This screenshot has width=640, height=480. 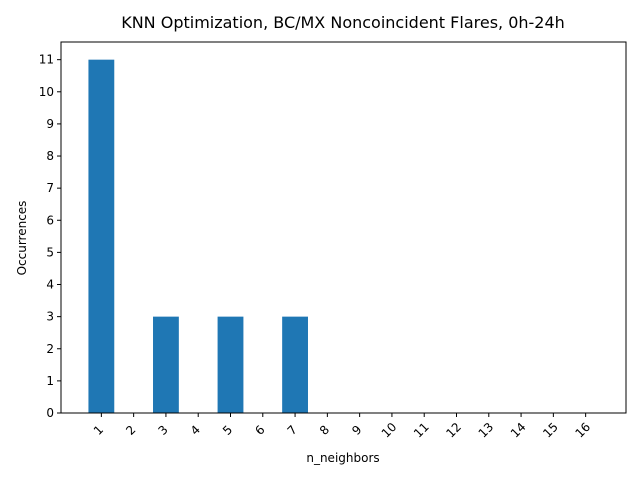 What do you see at coordinates (227, 430) in the screenshot?
I see `x-tick-label: 5` at bounding box center [227, 430].